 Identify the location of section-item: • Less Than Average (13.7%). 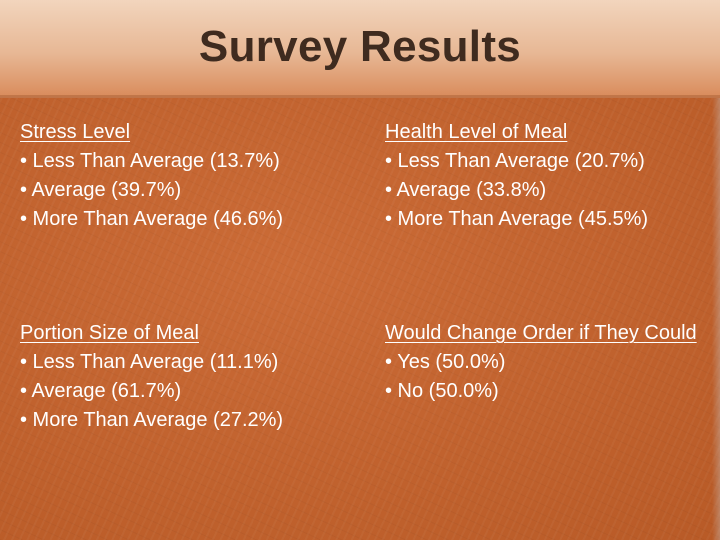
(150, 161).